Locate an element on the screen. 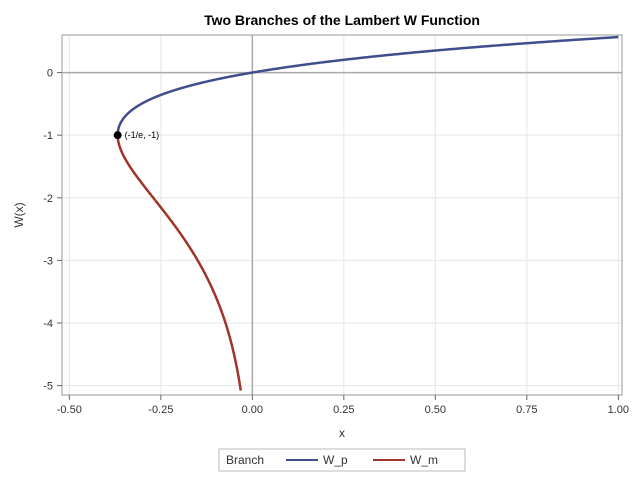 This screenshot has height=480, width=640. y-tick-label: -2 is located at coordinates (48, 199).